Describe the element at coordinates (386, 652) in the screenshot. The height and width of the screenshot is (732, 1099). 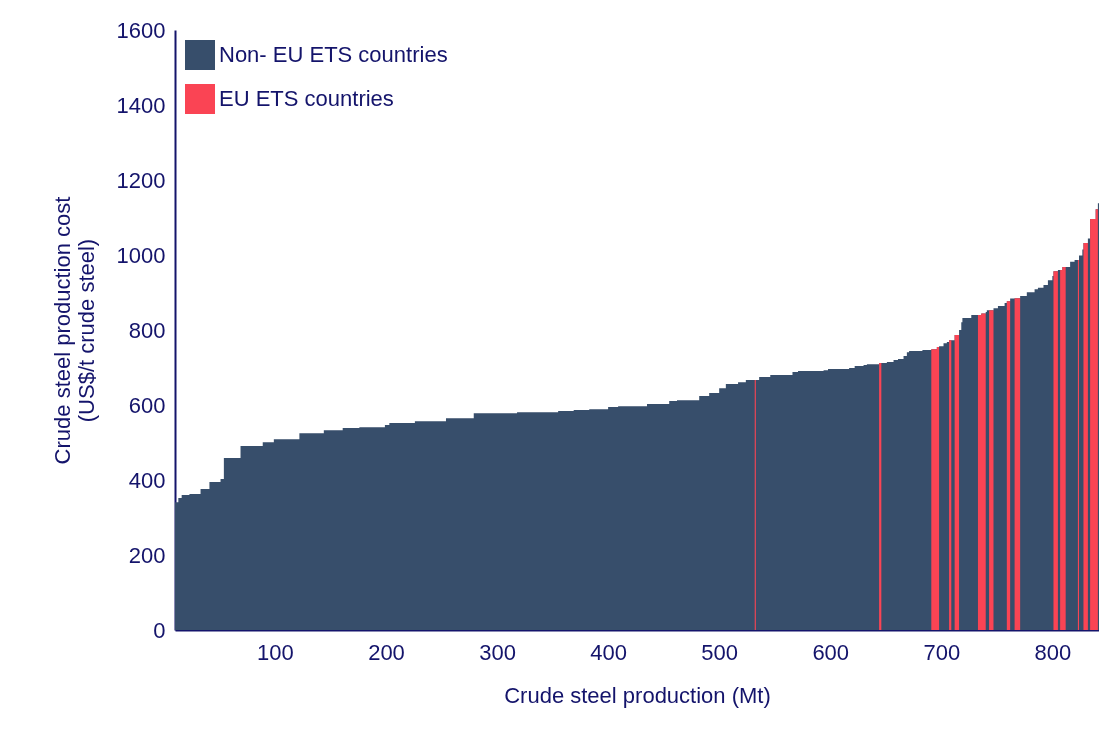
I see `x-tick-label: 200` at that location.